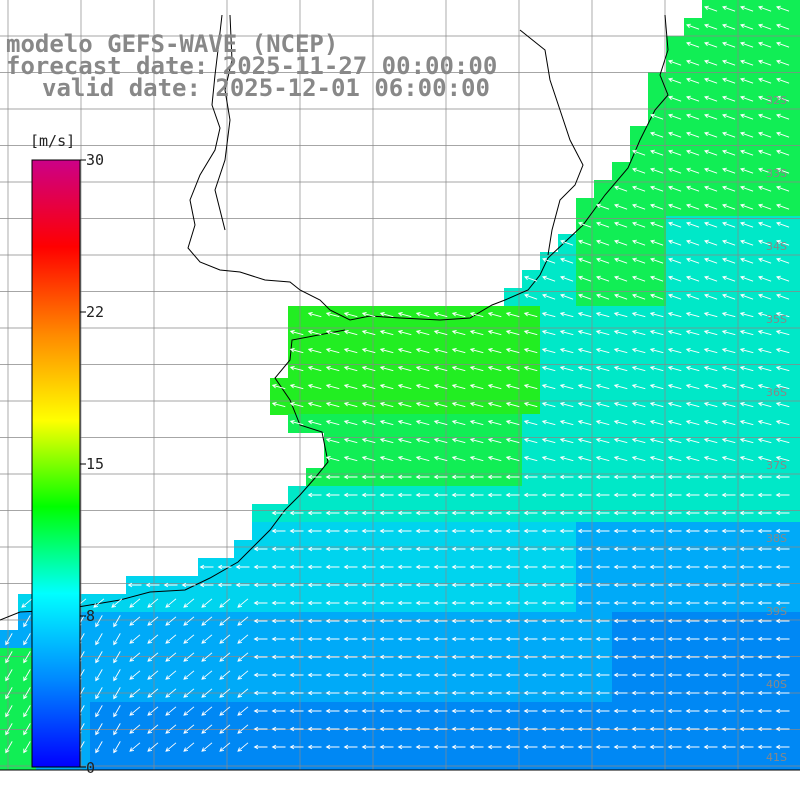 This screenshot has height=800, width=800. Describe the element at coordinates (58, 463) in the screenshot. I see `colorbar` at that location.